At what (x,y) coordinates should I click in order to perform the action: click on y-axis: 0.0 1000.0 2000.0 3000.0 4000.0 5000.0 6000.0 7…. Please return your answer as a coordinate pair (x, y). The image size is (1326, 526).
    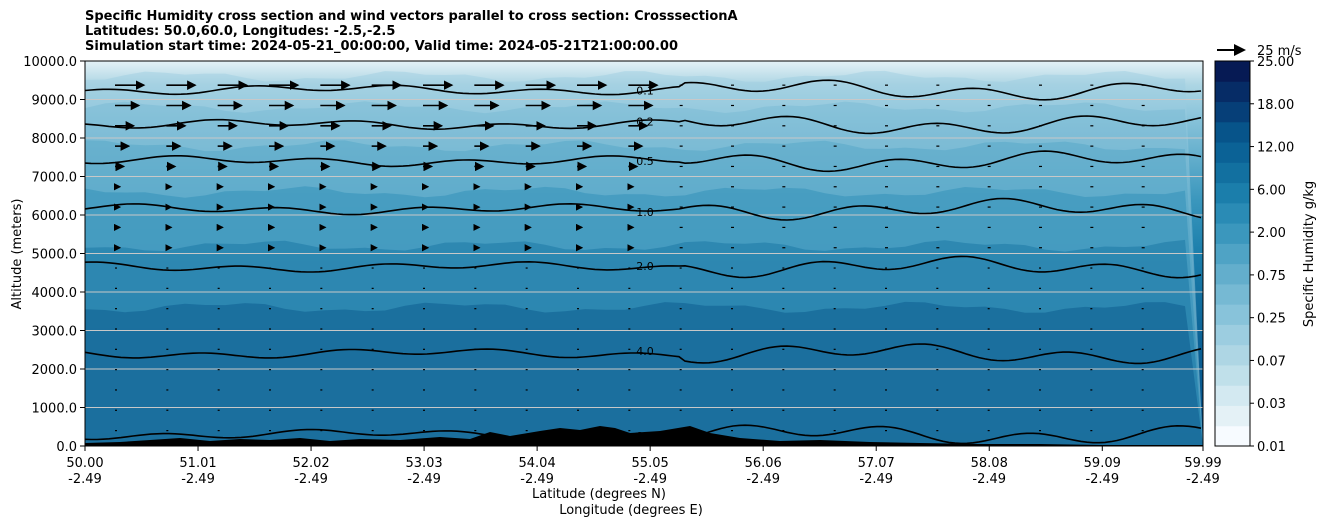
    Looking at the image, I should click on (54, 255).